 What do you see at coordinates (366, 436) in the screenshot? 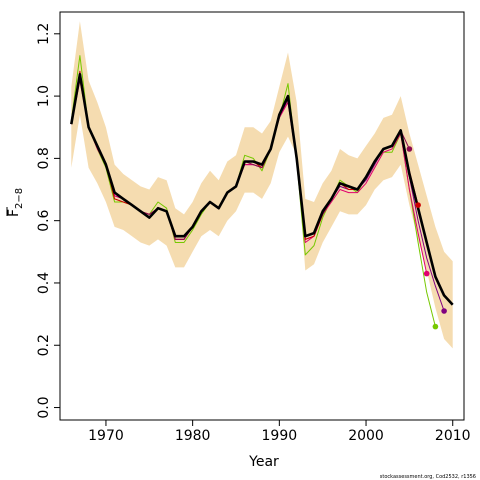
I see `x-tick-label: 2000` at bounding box center [366, 436].